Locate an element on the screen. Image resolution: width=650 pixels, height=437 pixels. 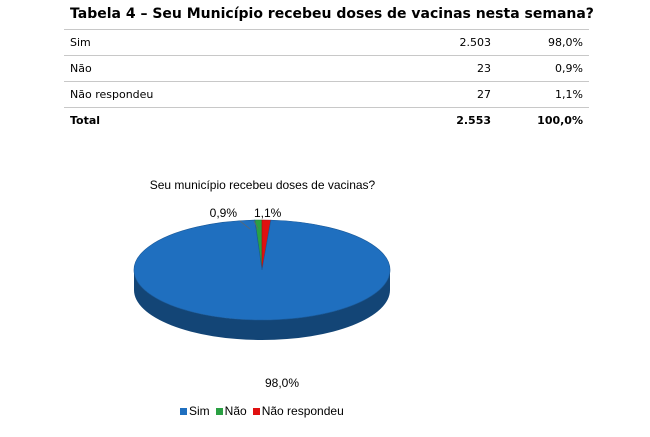
table-row: Não 23 0,9% is located at coordinates (326, 68).